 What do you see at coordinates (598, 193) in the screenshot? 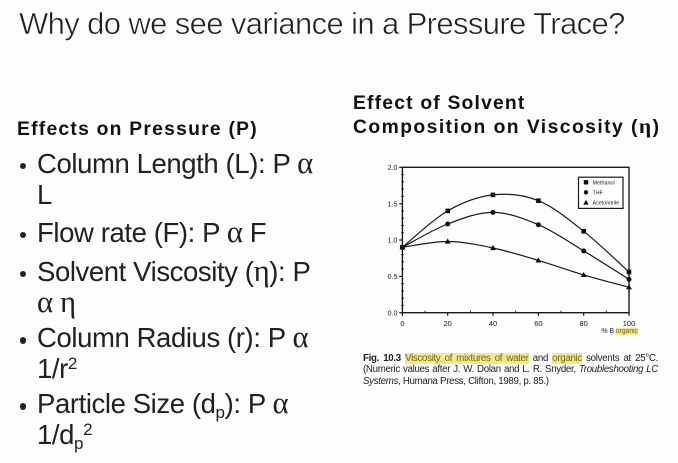
I see `svg-text: THF` at bounding box center [598, 193].